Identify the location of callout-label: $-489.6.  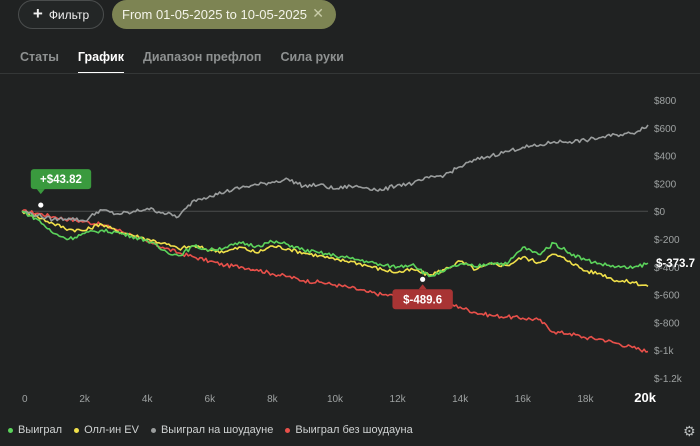
(422, 300).